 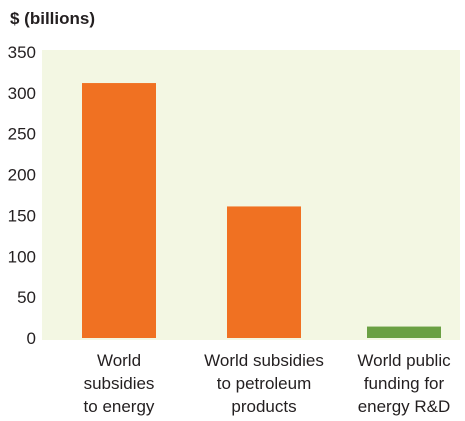 I want to click on category-label-line: products, so click(x=263, y=406).